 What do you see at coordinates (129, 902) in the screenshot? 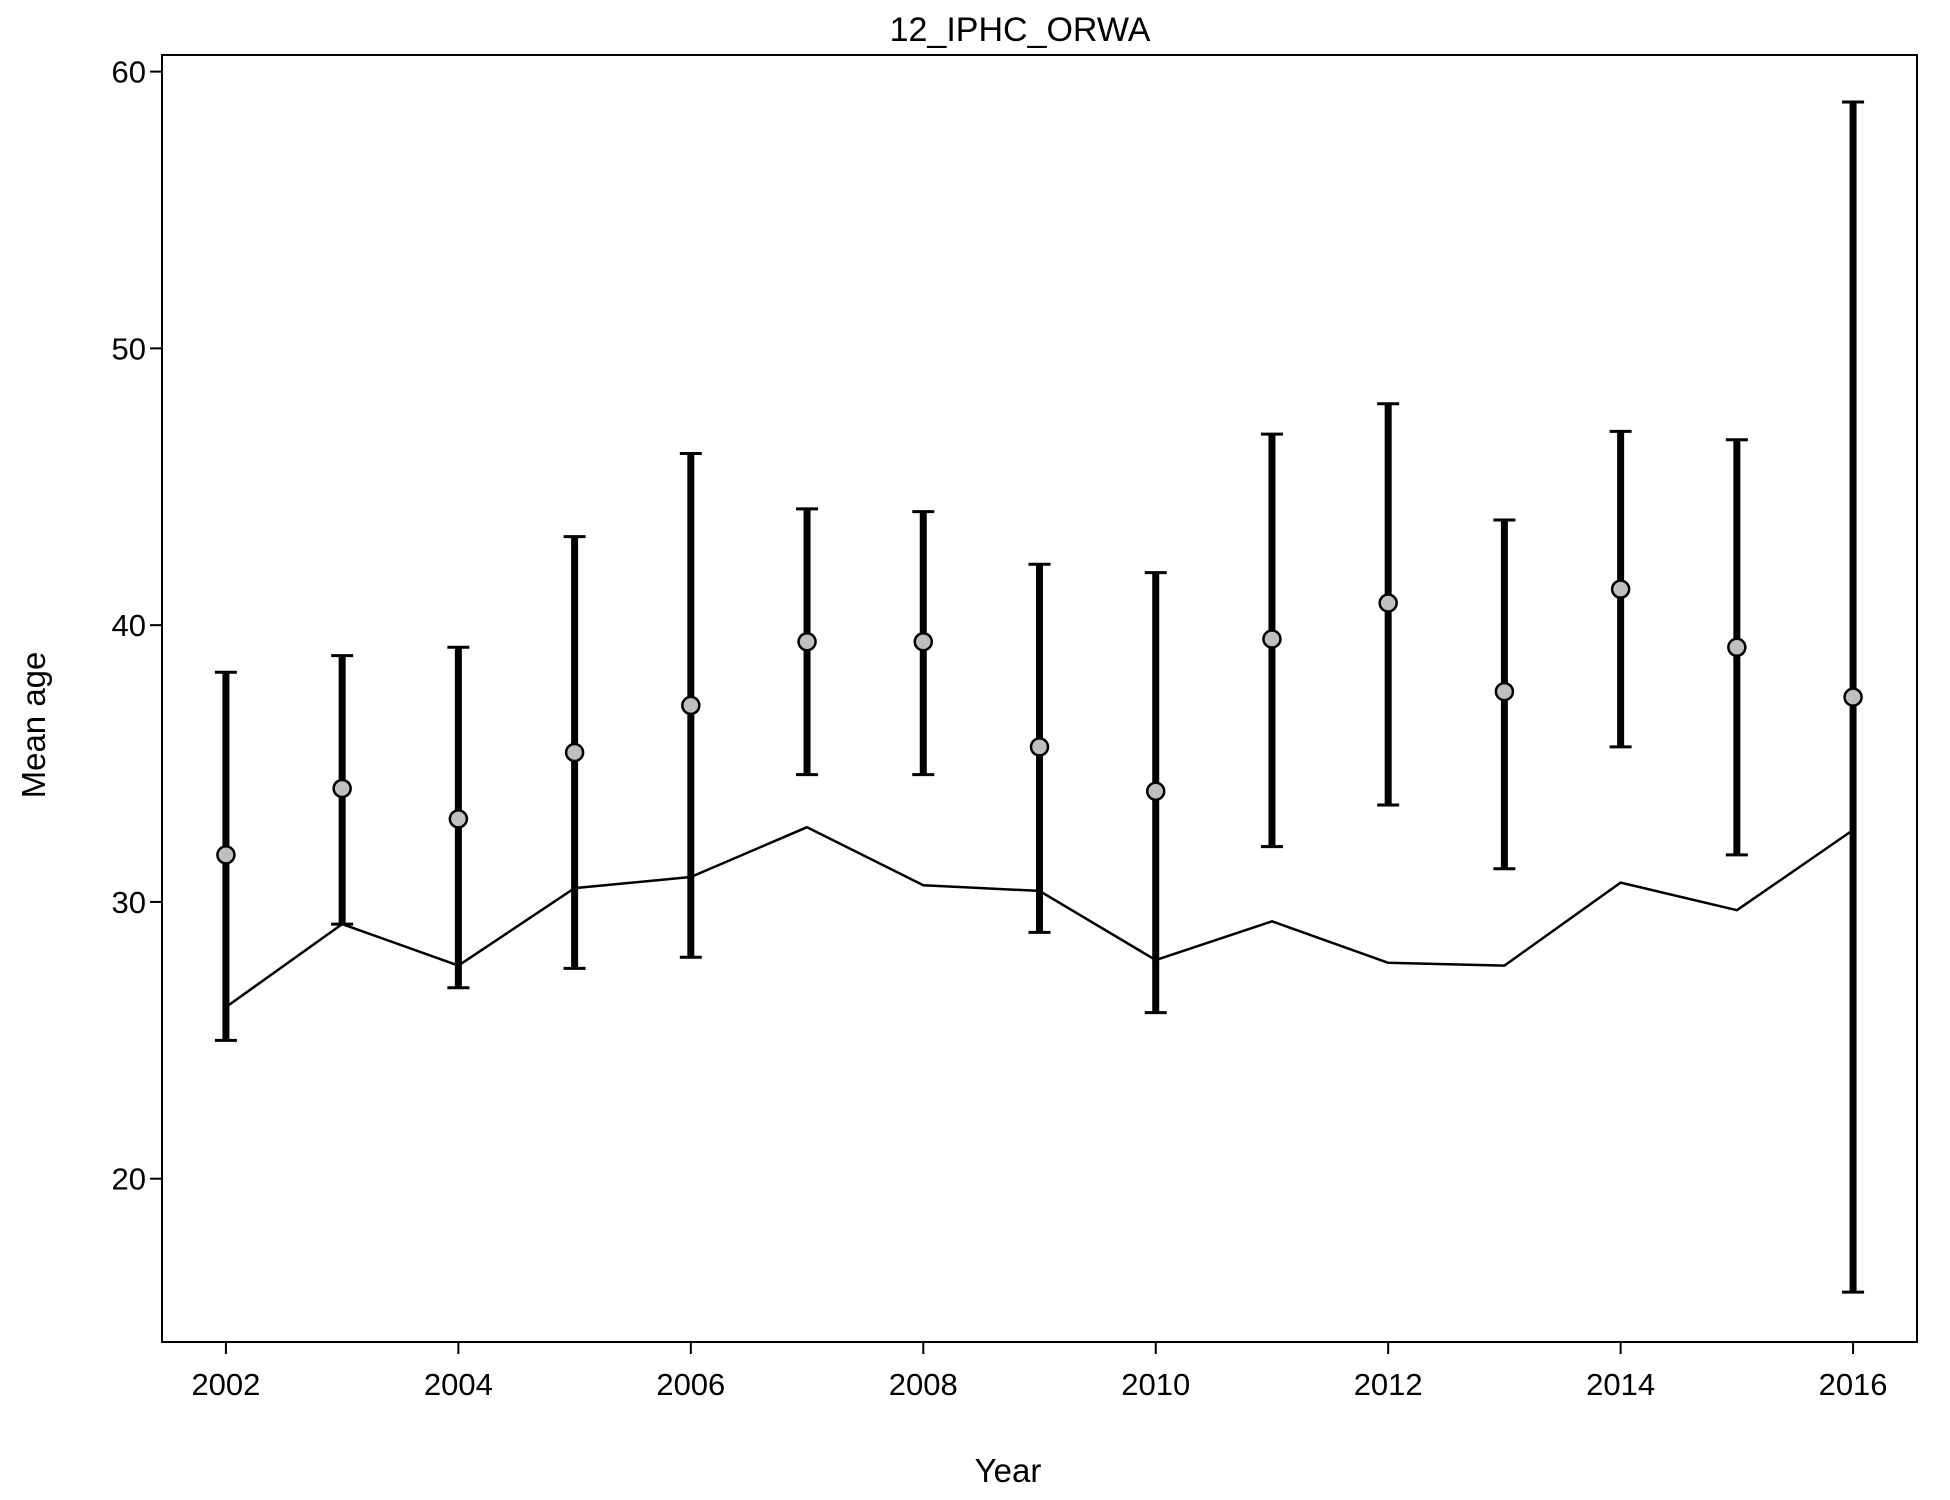
I see `y-tick-label: 30` at bounding box center [129, 902].